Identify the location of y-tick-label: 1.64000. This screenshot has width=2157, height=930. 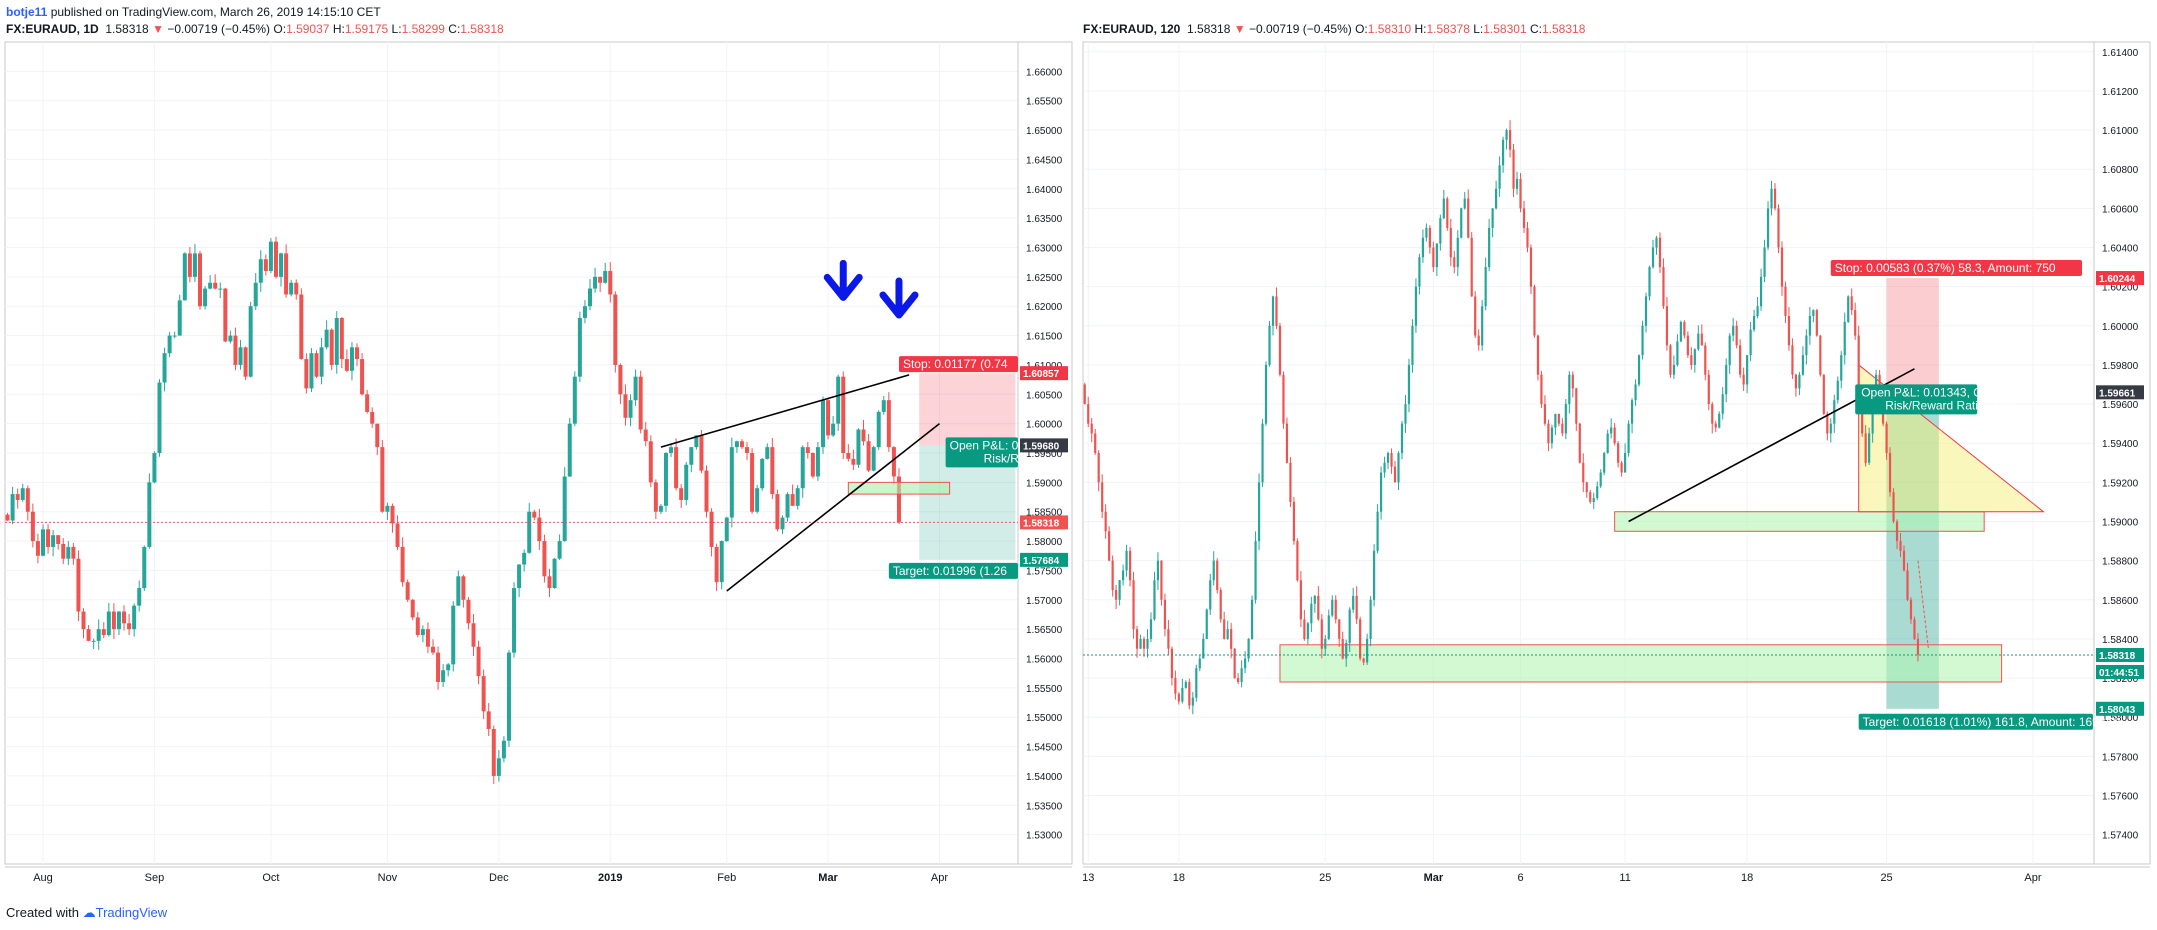
(1044, 190).